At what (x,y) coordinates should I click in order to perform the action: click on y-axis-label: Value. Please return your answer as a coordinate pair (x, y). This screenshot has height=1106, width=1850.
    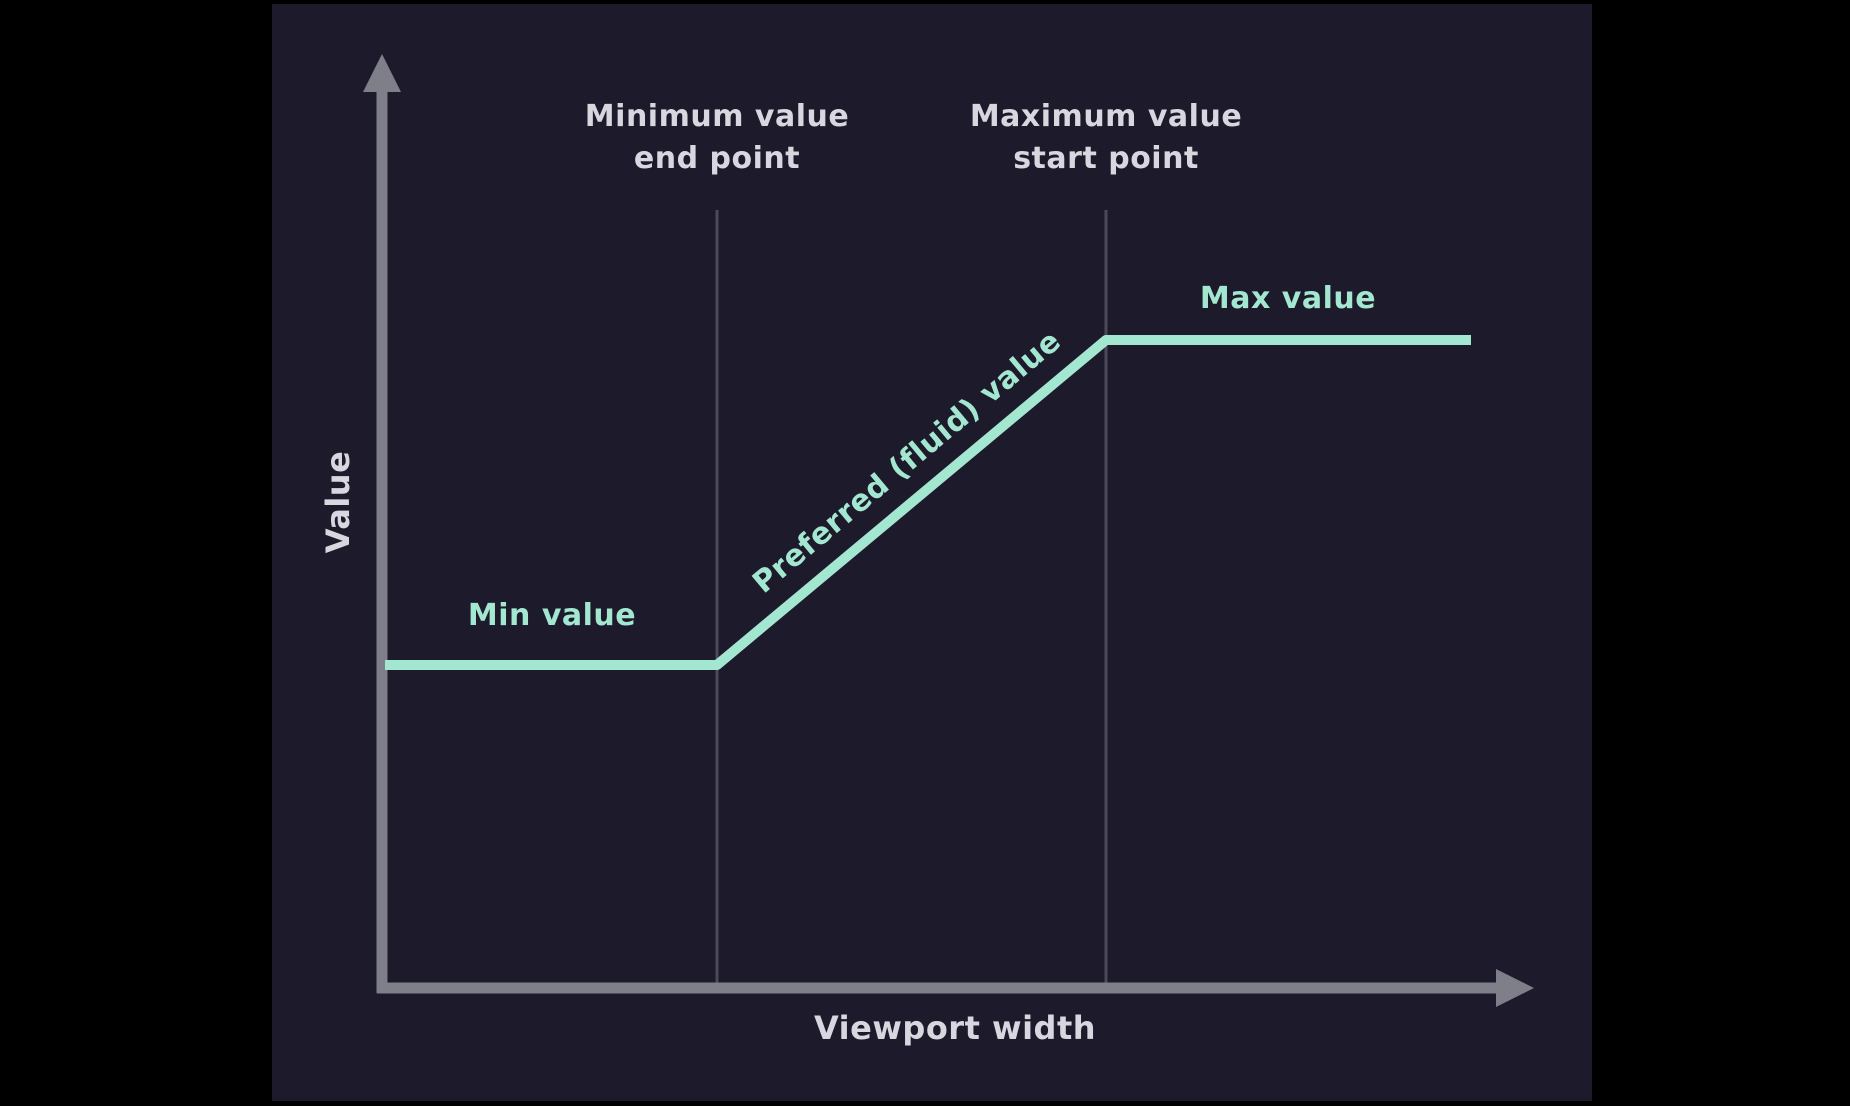
    Looking at the image, I should click on (338, 502).